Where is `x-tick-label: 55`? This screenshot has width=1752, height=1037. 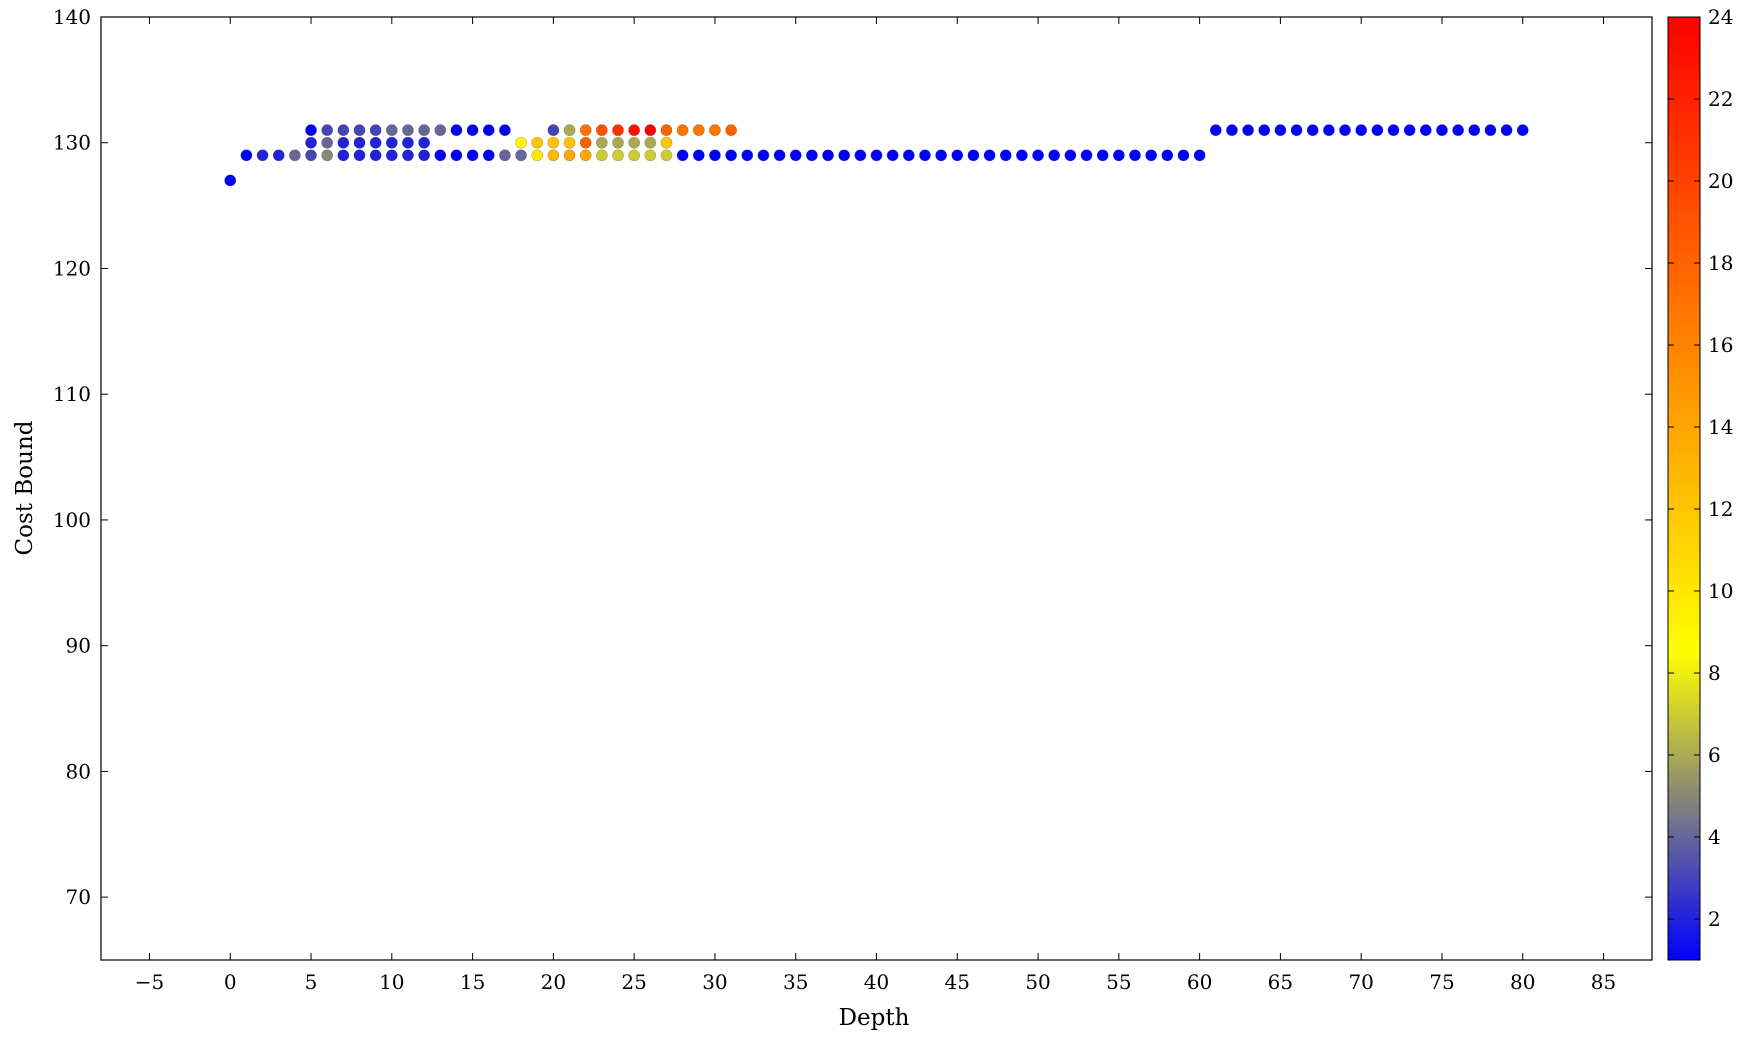 x-tick-label: 55 is located at coordinates (1118, 982).